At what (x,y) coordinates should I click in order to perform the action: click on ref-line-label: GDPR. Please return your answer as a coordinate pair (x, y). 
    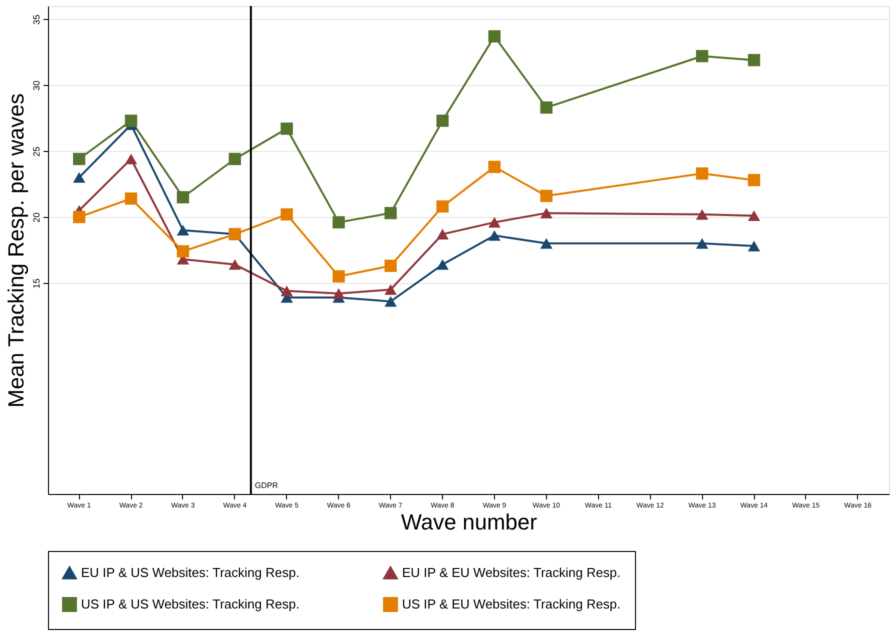
    Looking at the image, I should click on (266, 485).